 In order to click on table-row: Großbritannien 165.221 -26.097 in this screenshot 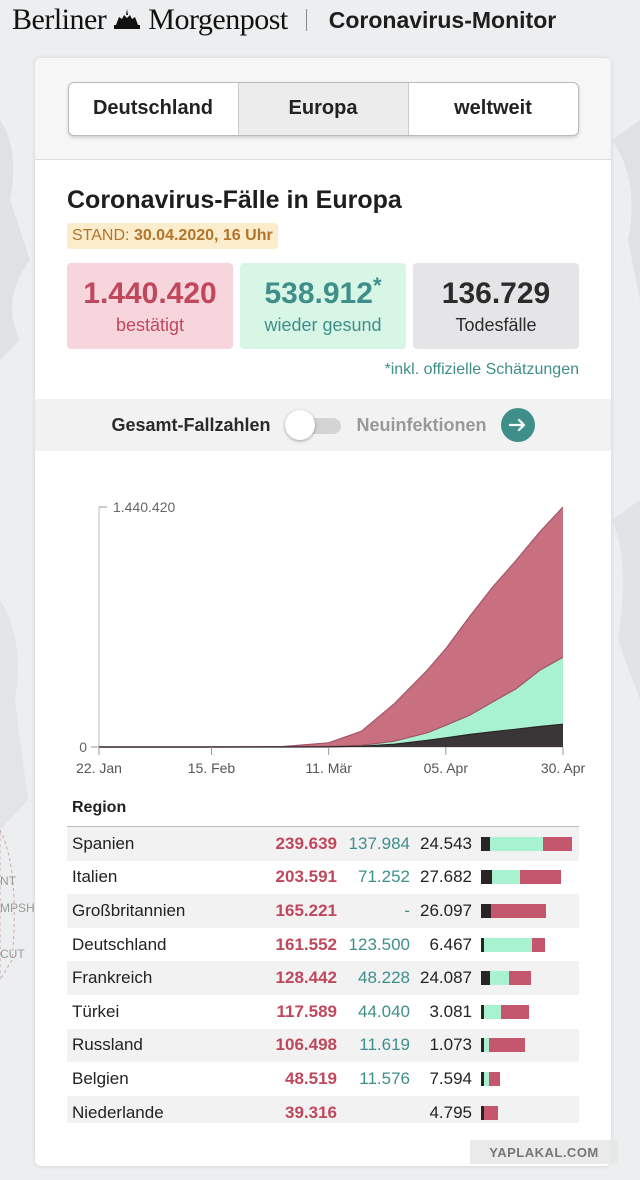, I will do `click(323, 911)`.